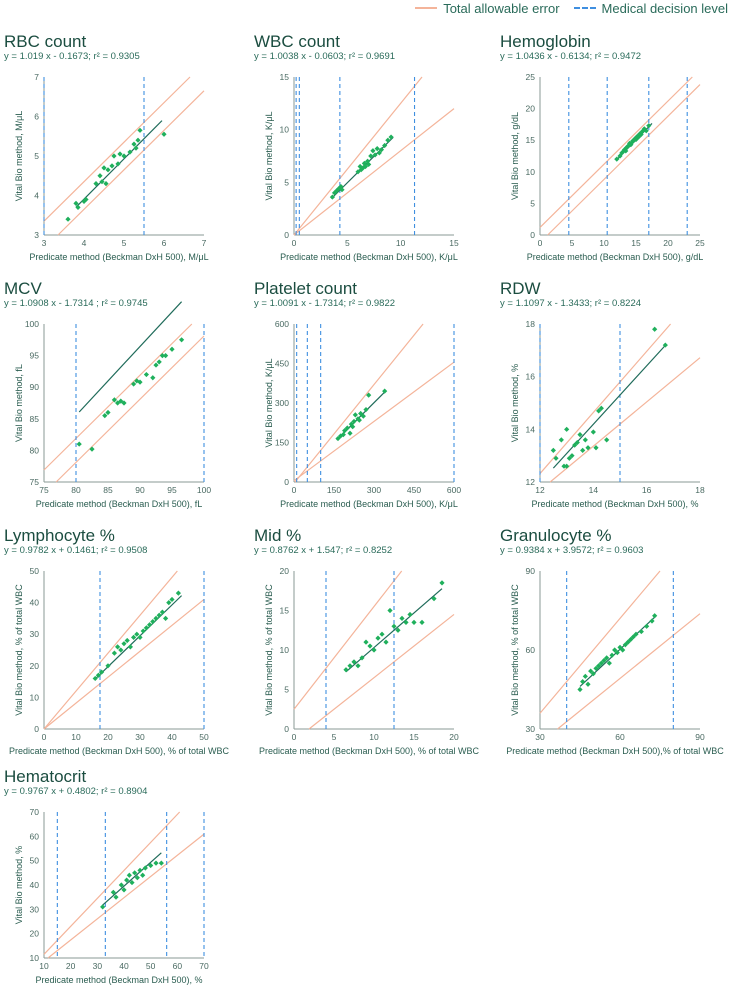 Image resolution: width=738 pixels, height=1007 pixels. Describe the element at coordinates (374, 490) in the screenshot. I see `x-tick-label: 300` at that location.